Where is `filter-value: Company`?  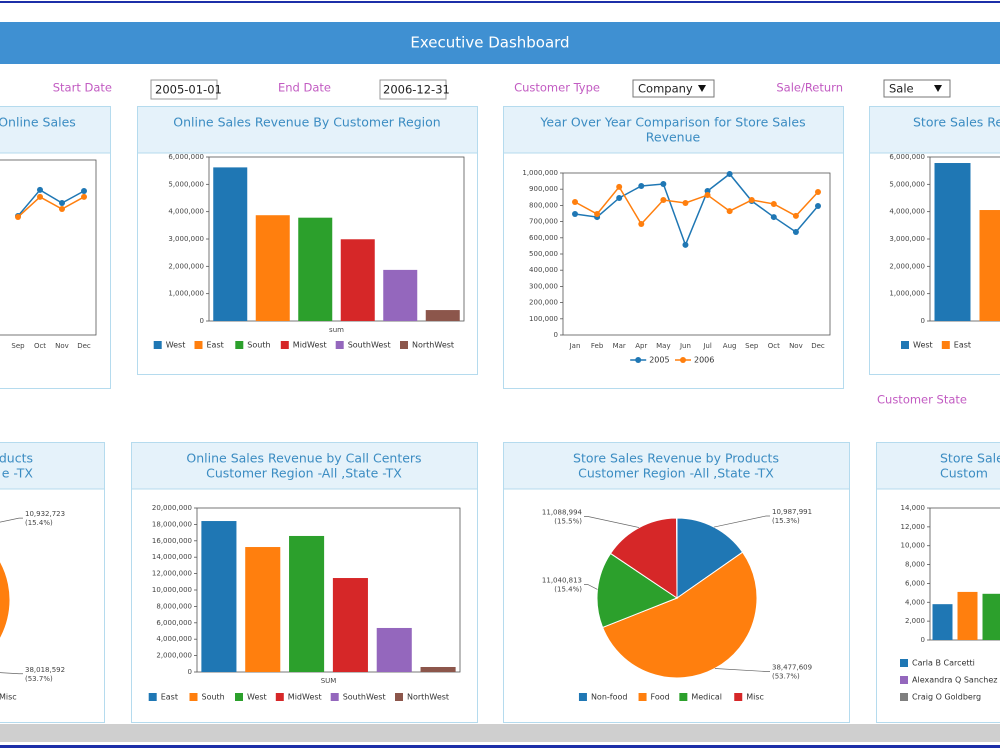
filter-value: Company is located at coordinates (665, 89).